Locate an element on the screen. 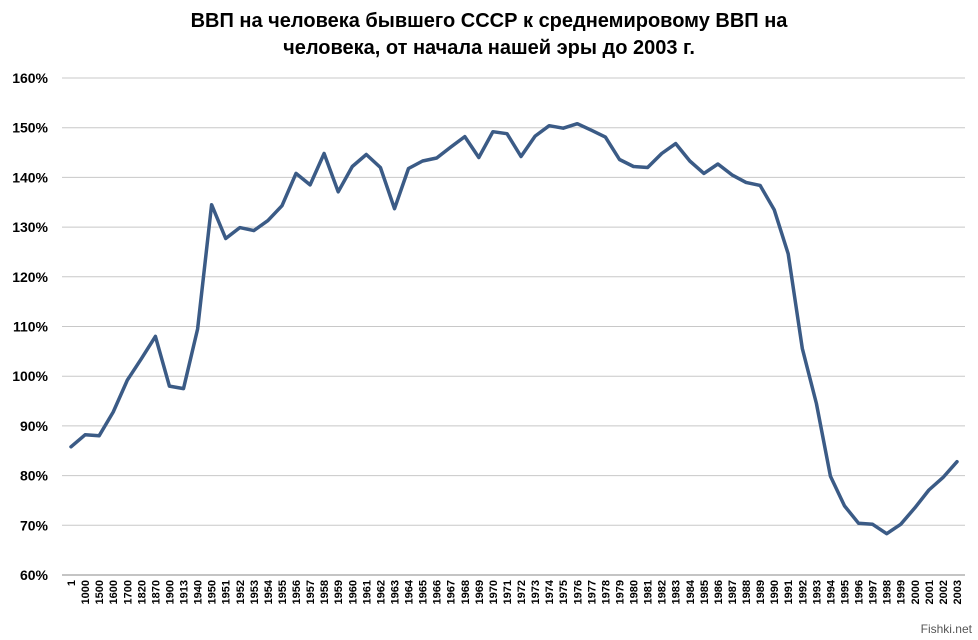 This screenshot has width=978, height=640. x-tick-label: 1965 is located at coordinates (424, 592).